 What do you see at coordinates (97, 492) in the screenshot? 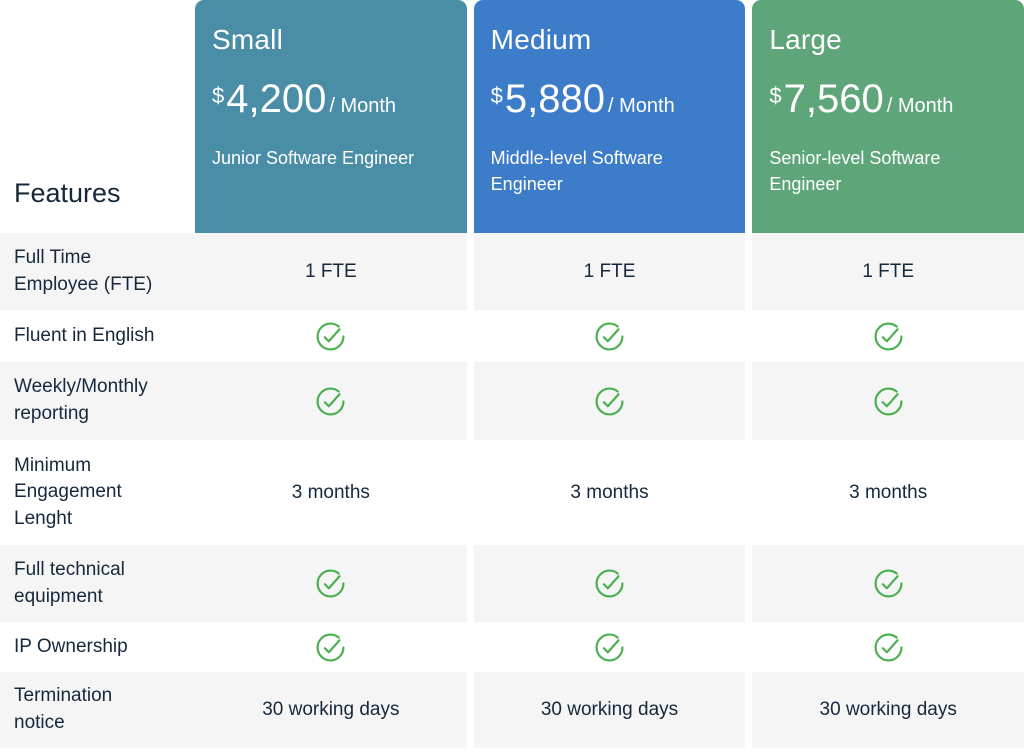
I see `feature-label: Minimum Engagement Lenght` at bounding box center [97, 492].